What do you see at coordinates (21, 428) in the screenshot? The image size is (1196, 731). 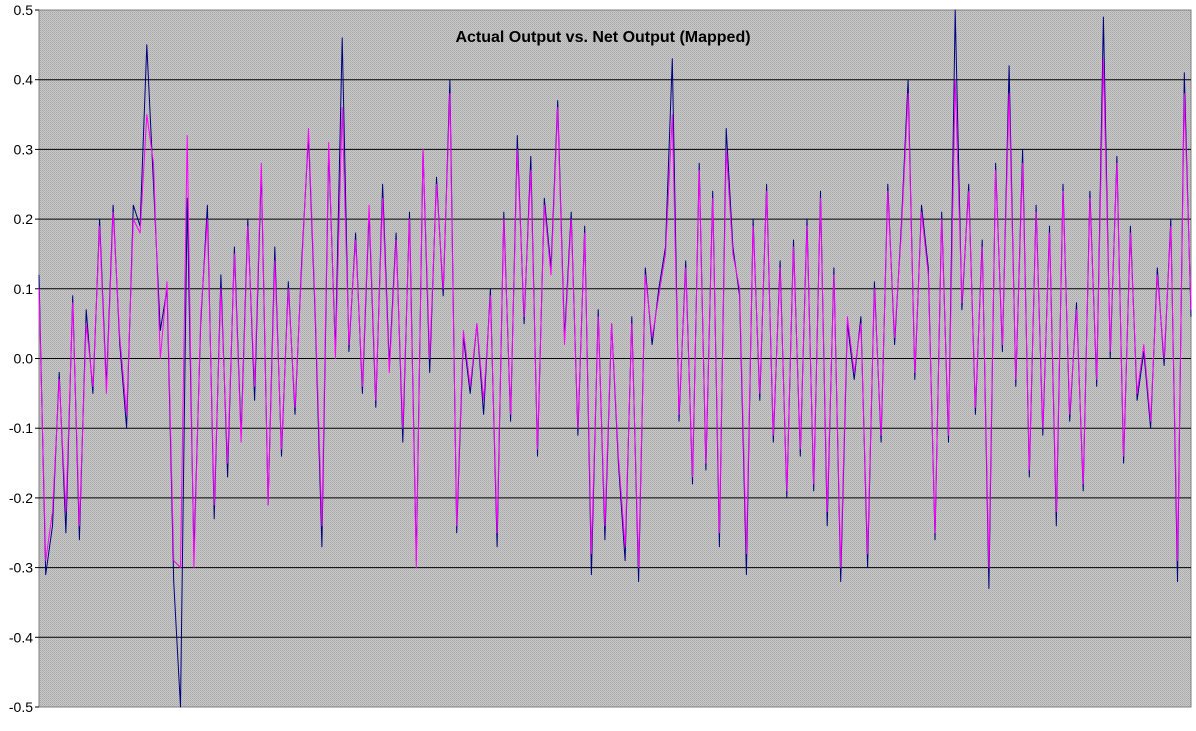 I see `y-tick-label: -0.1` at bounding box center [21, 428].